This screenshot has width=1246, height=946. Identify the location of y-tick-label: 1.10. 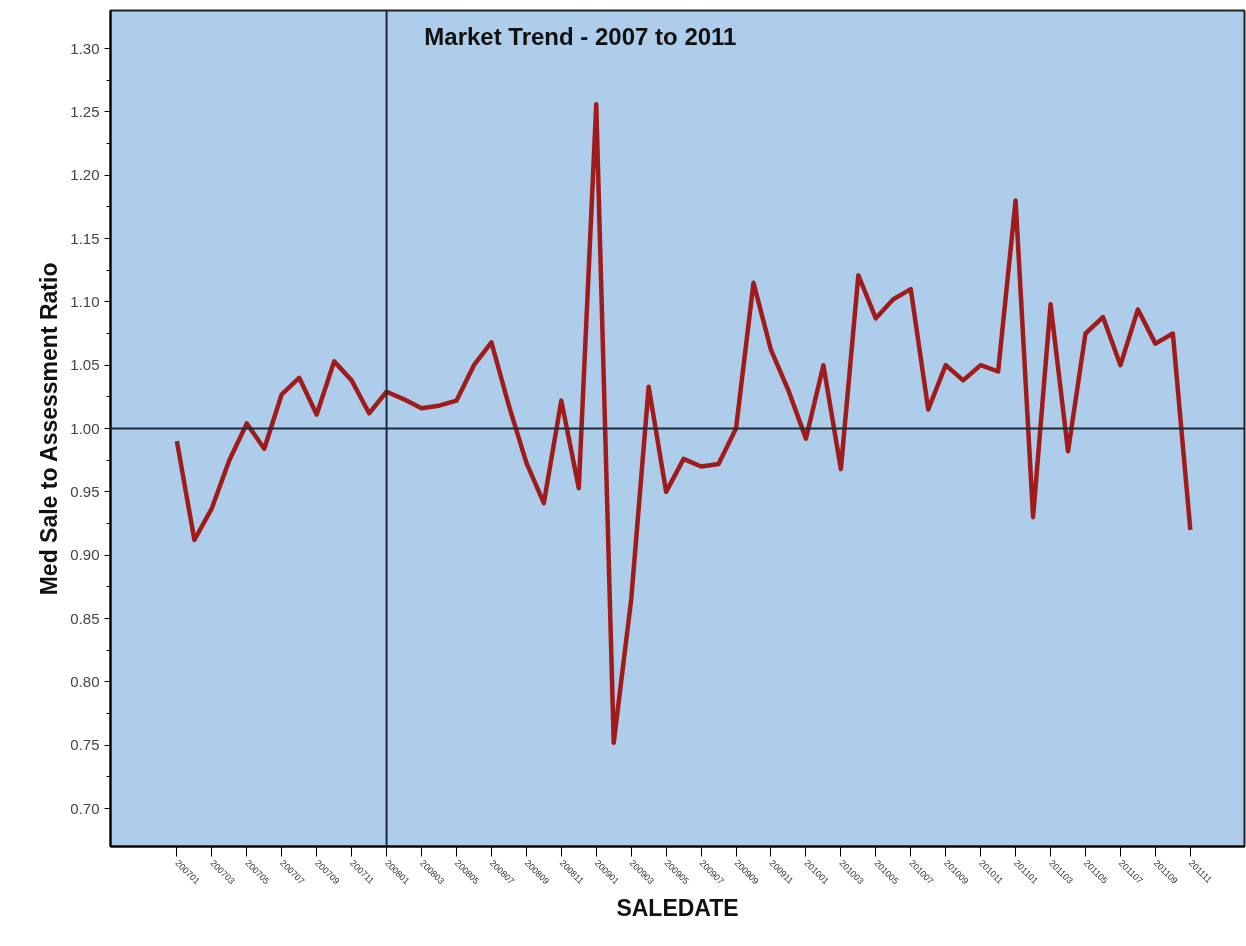
(85, 301).